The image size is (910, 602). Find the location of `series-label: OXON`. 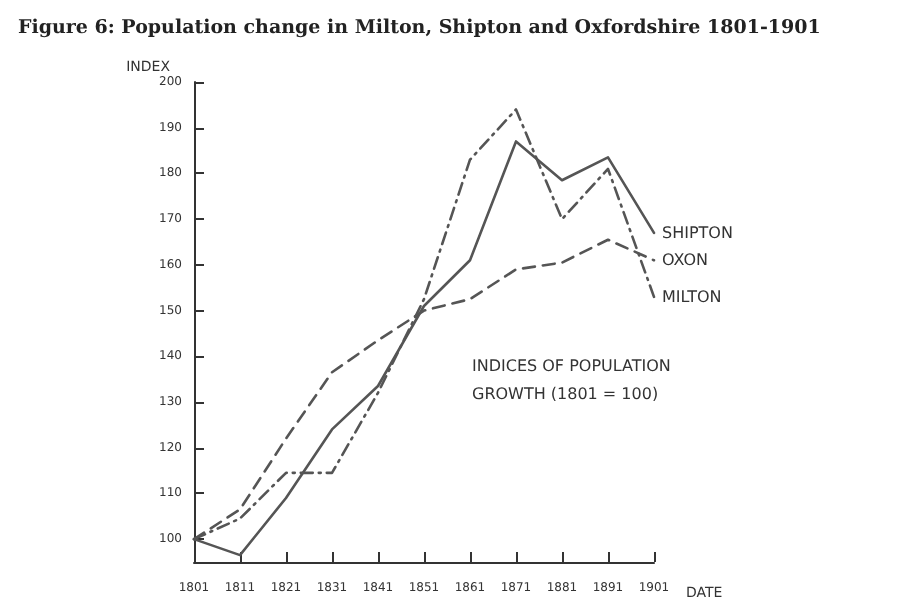

series-label: OXON is located at coordinates (685, 260).